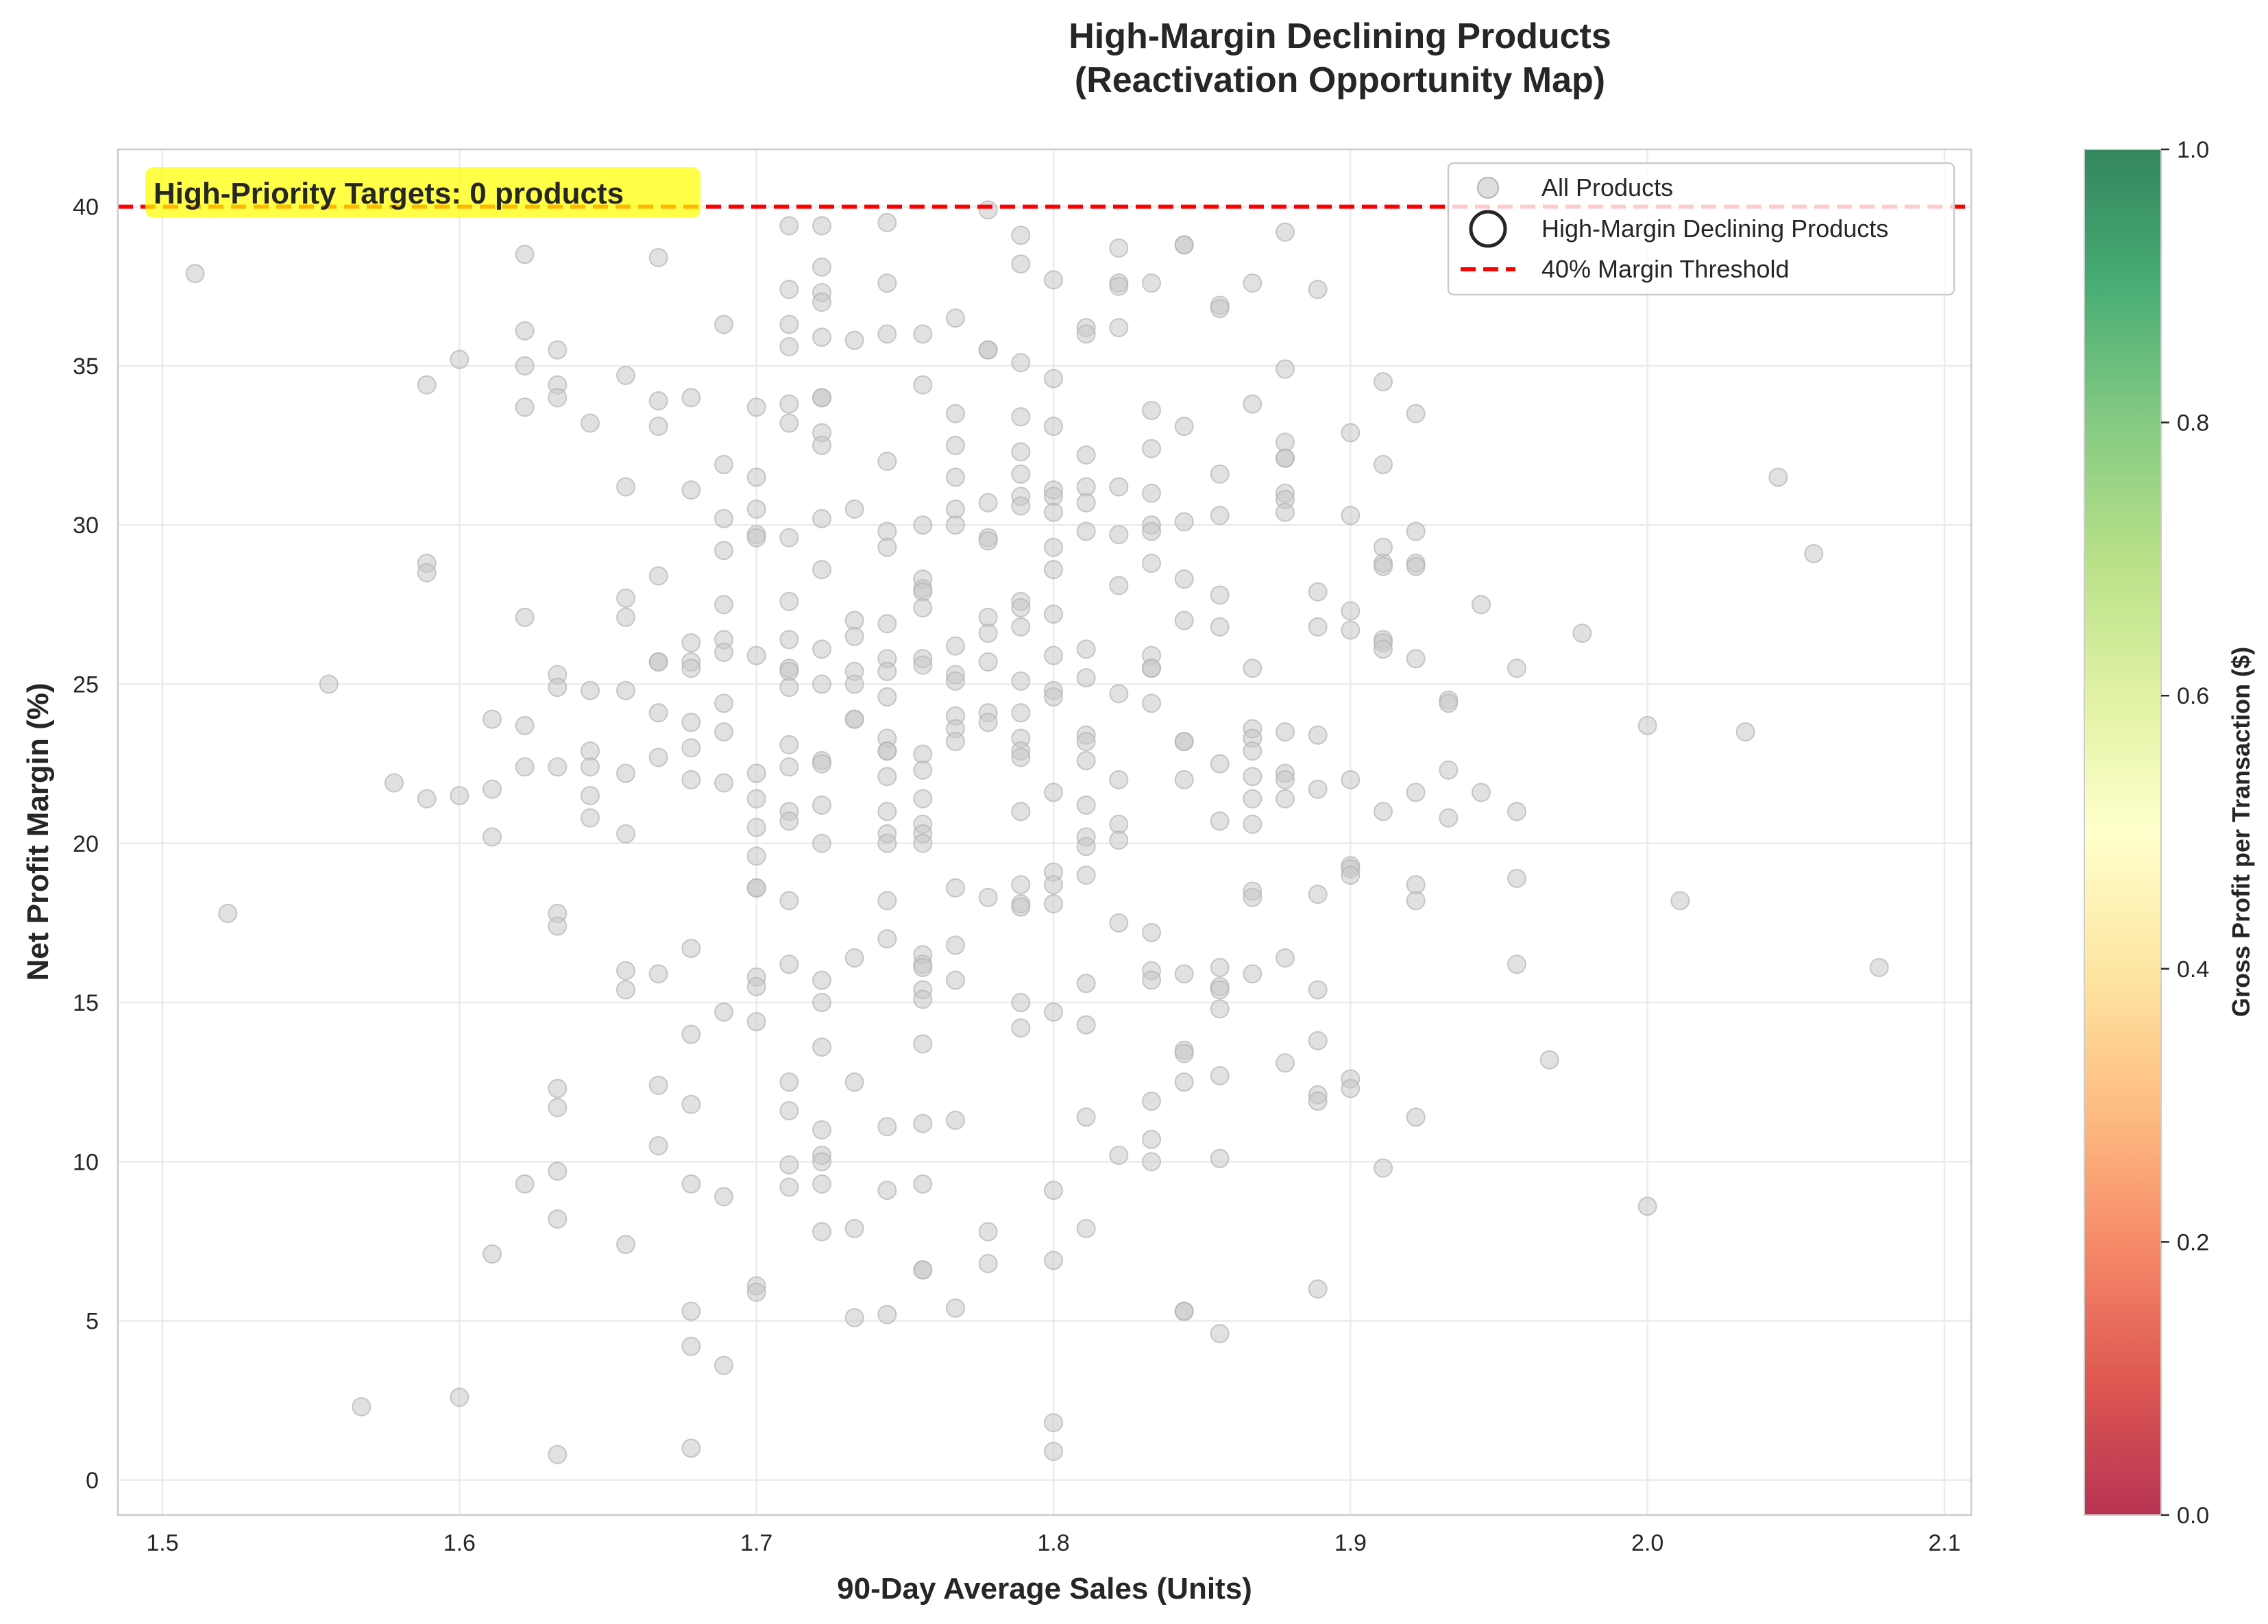  I want to click on y-tick-label: 20, so click(86, 844).